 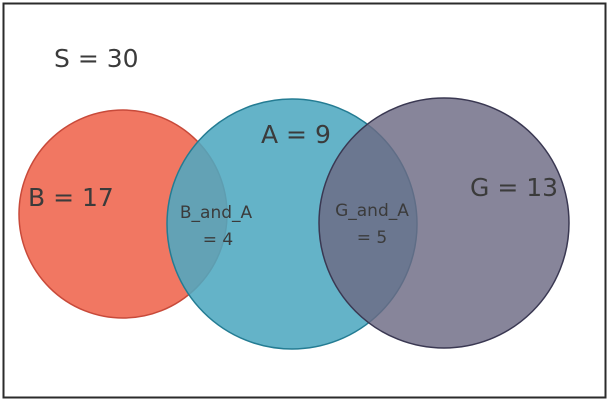 What do you see at coordinates (96, 58) in the screenshot?
I see `universe-label: S = 30` at bounding box center [96, 58].